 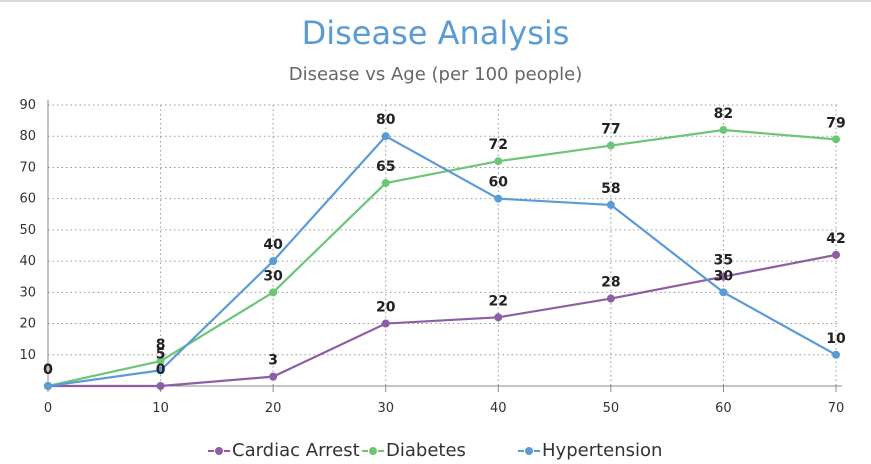 What do you see at coordinates (27, 136) in the screenshot?
I see `y-tick-label: 80` at bounding box center [27, 136].